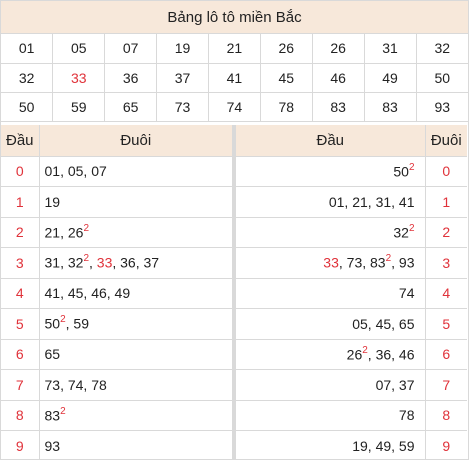 The height and width of the screenshot is (460, 469). What do you see at coordinates (117, 445) in the screenshot?
I see `dau-row: 9 93` at bounding box center [117, 445].